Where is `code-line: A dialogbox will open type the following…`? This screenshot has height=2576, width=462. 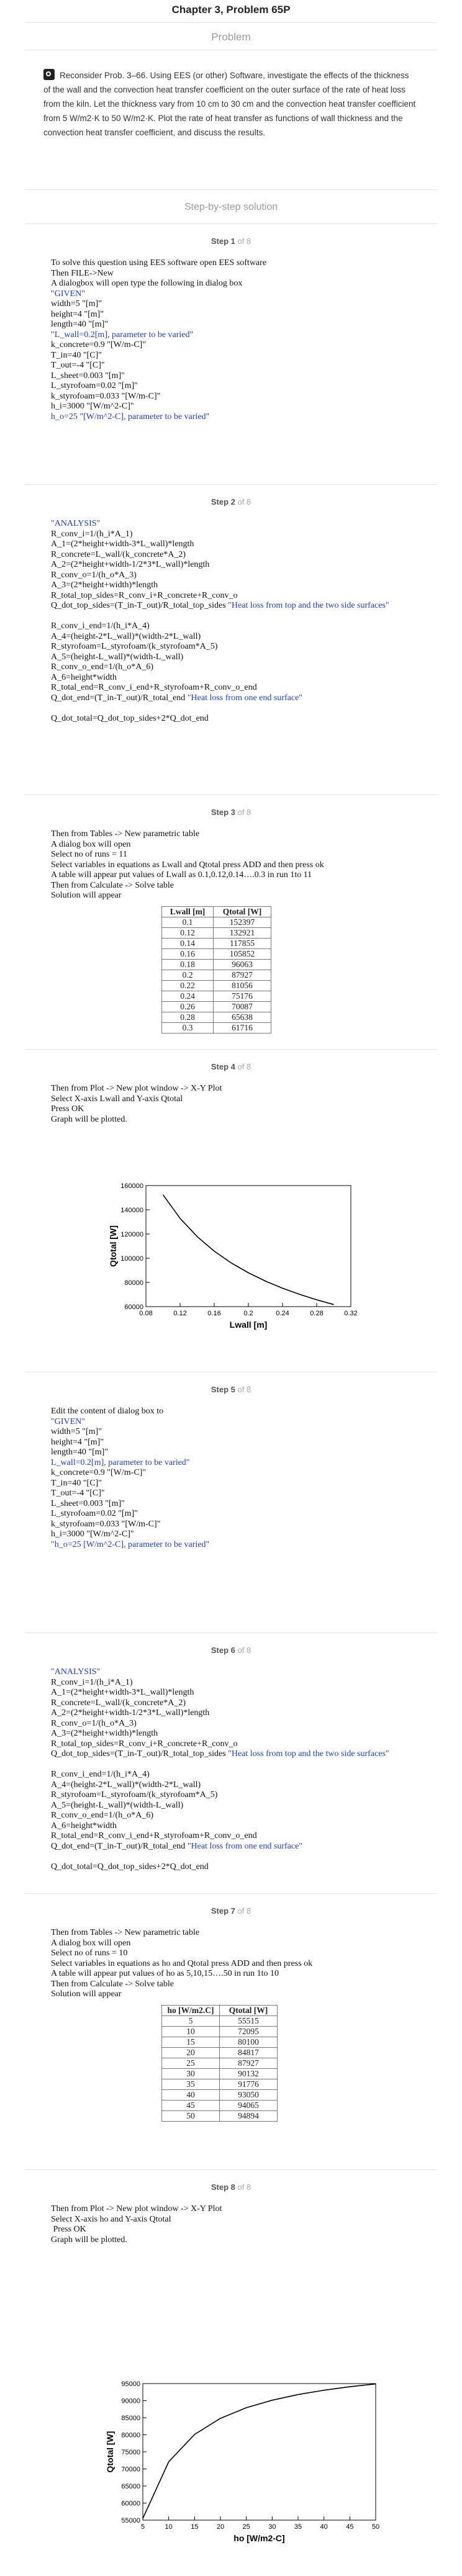 code-line: A dialogbox will open type the following… is located at coordinates (225, 284).